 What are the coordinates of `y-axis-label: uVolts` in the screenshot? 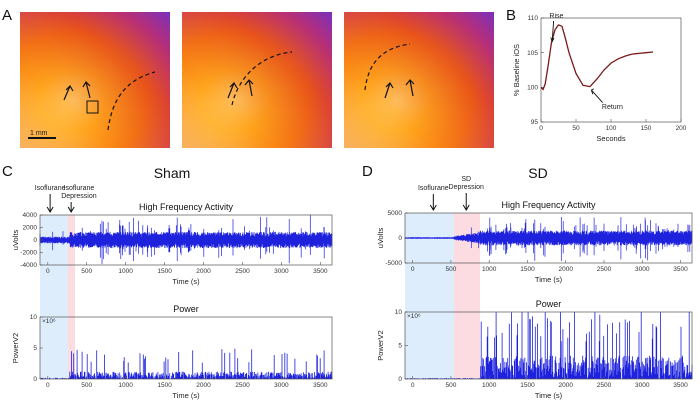 It's located at (380, 238).